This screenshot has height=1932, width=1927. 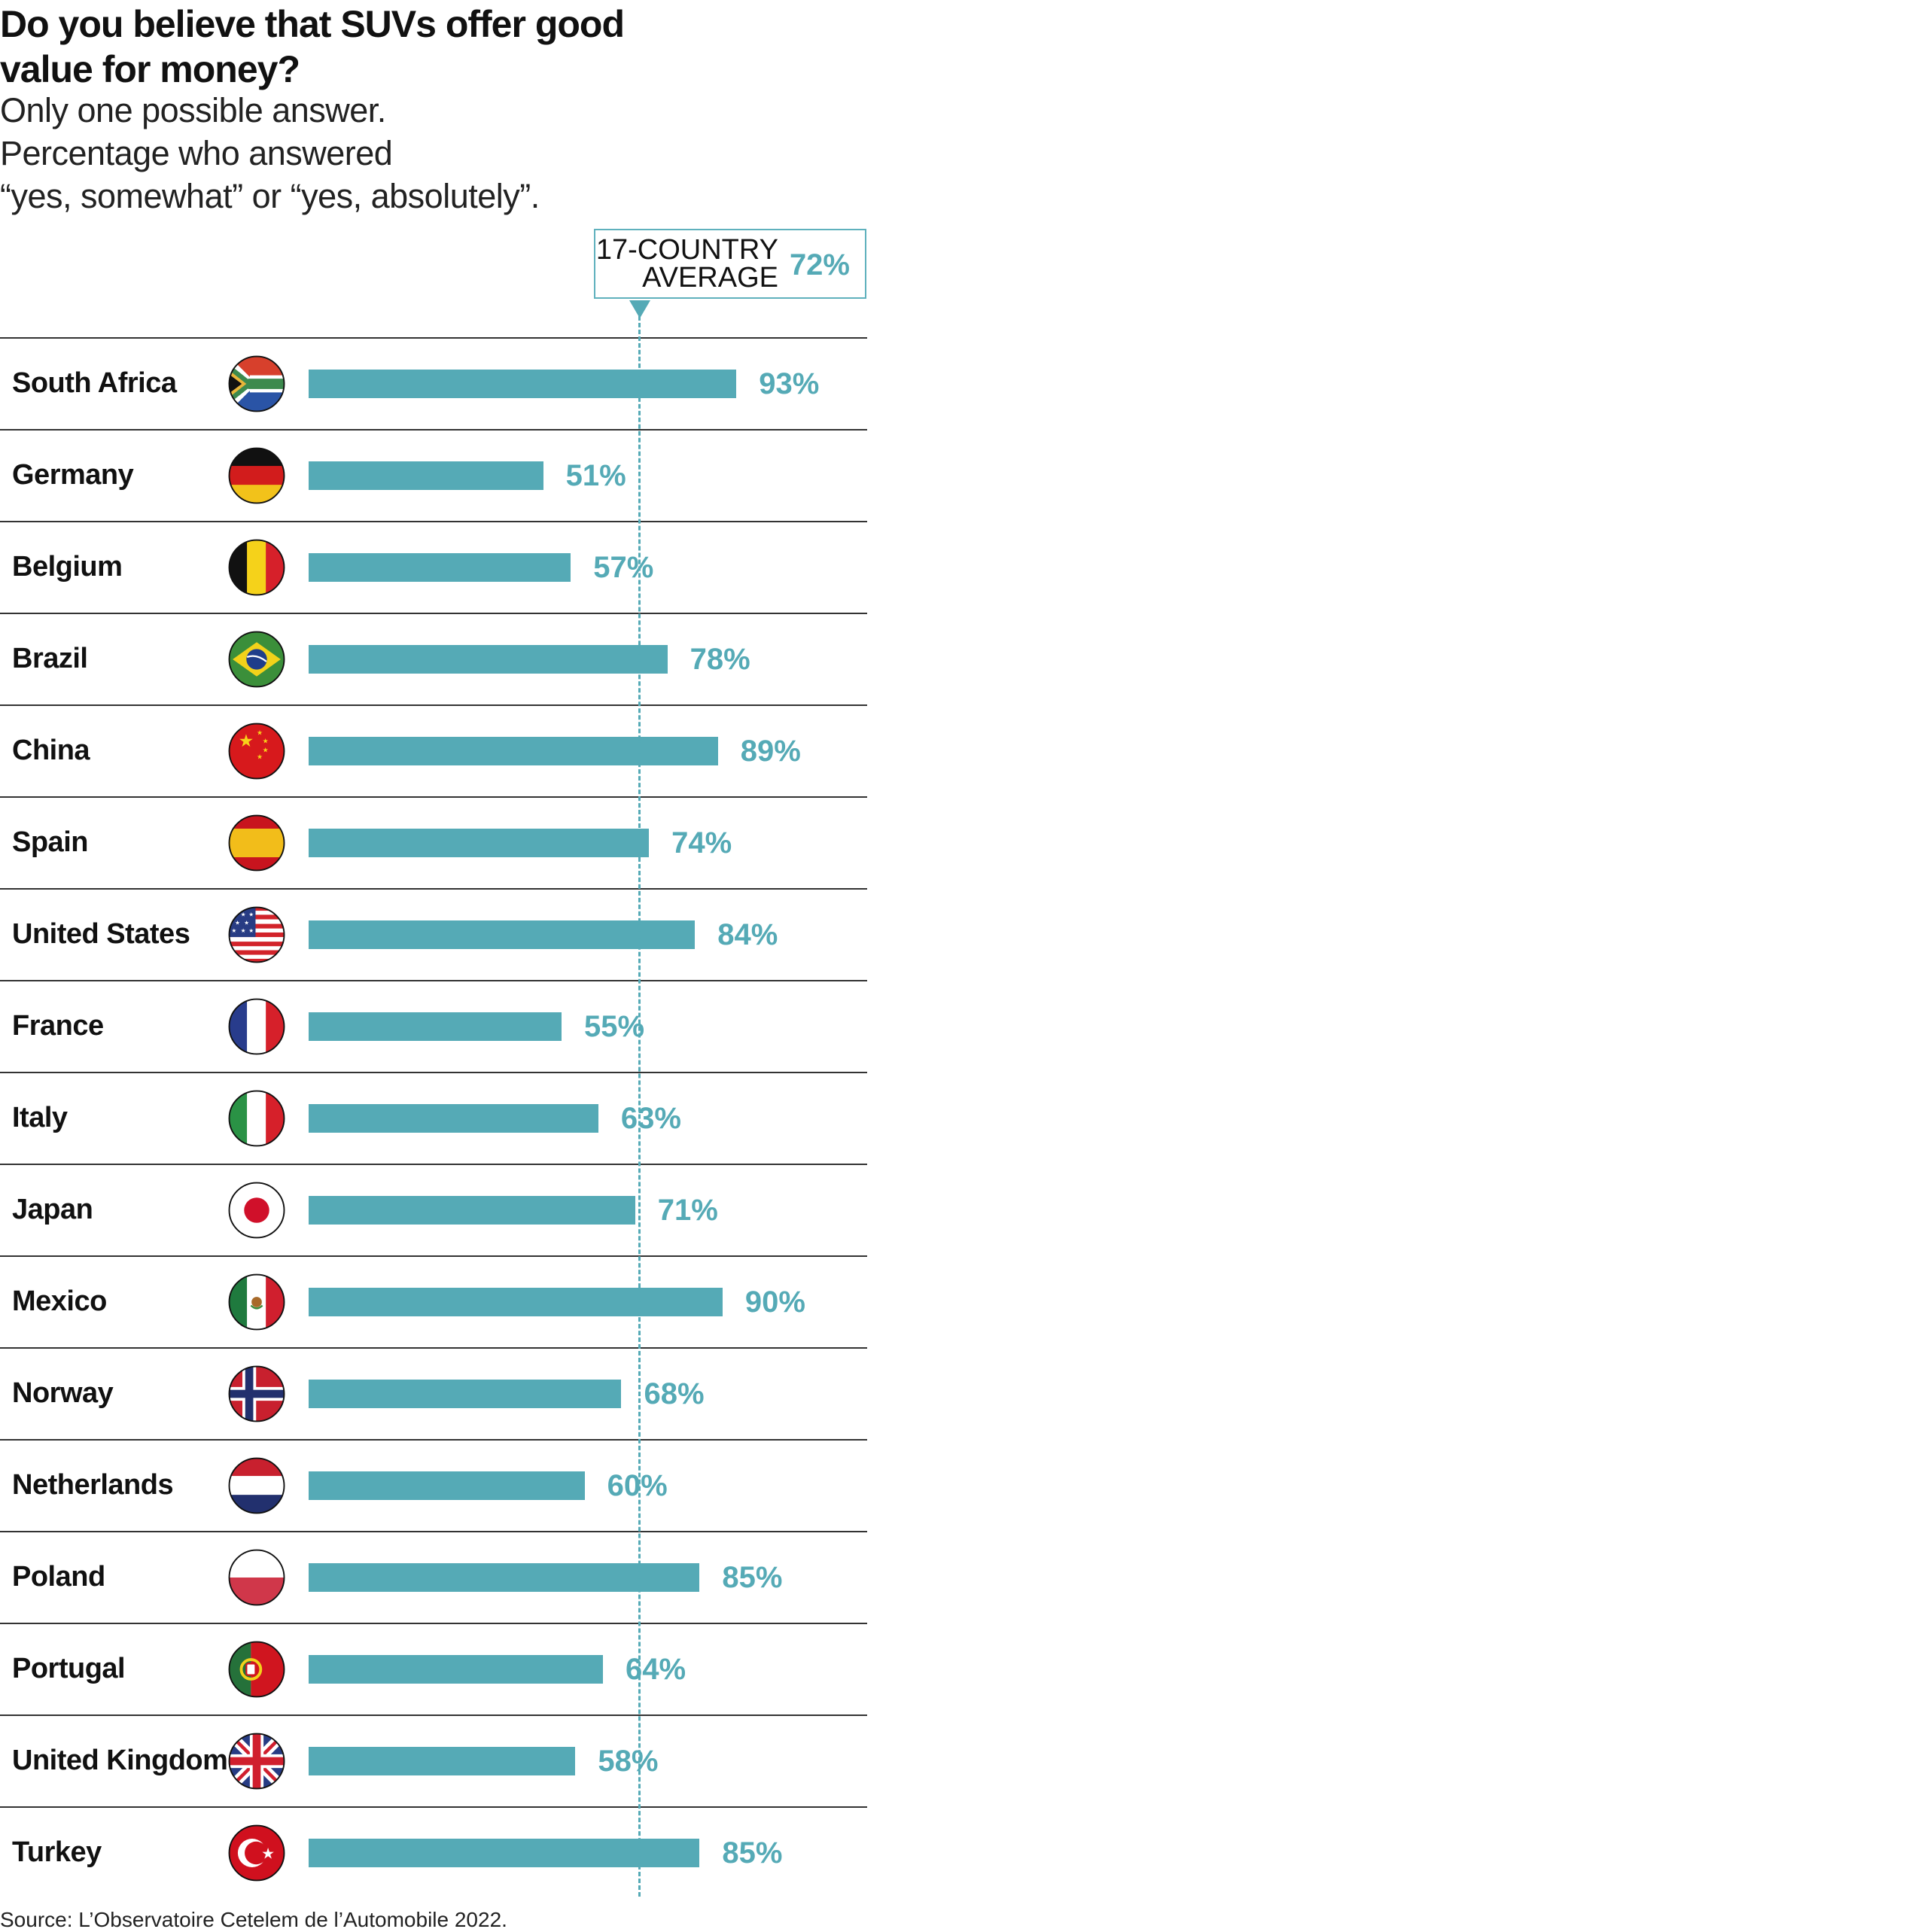 I want to click on country-label: China, so click(x=51, y=750).